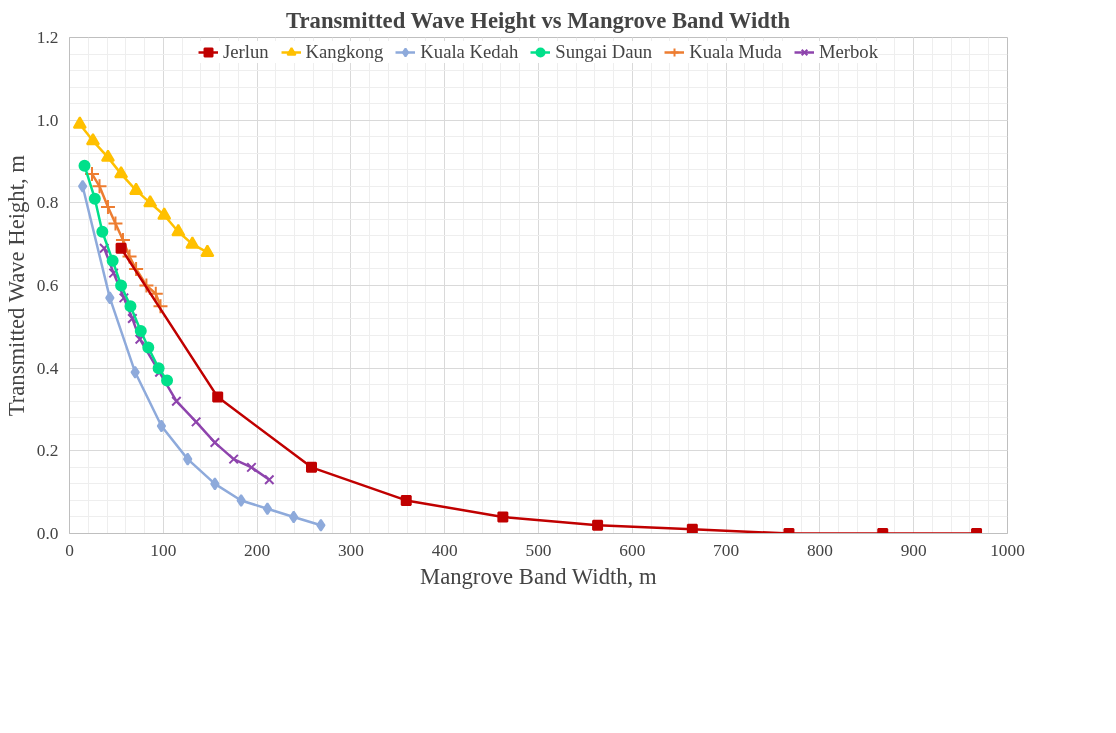 Image resolution: width=1116 pixels, height=733 pixels. I want to click on y-tick-label: 0.0, so click(47, 533).